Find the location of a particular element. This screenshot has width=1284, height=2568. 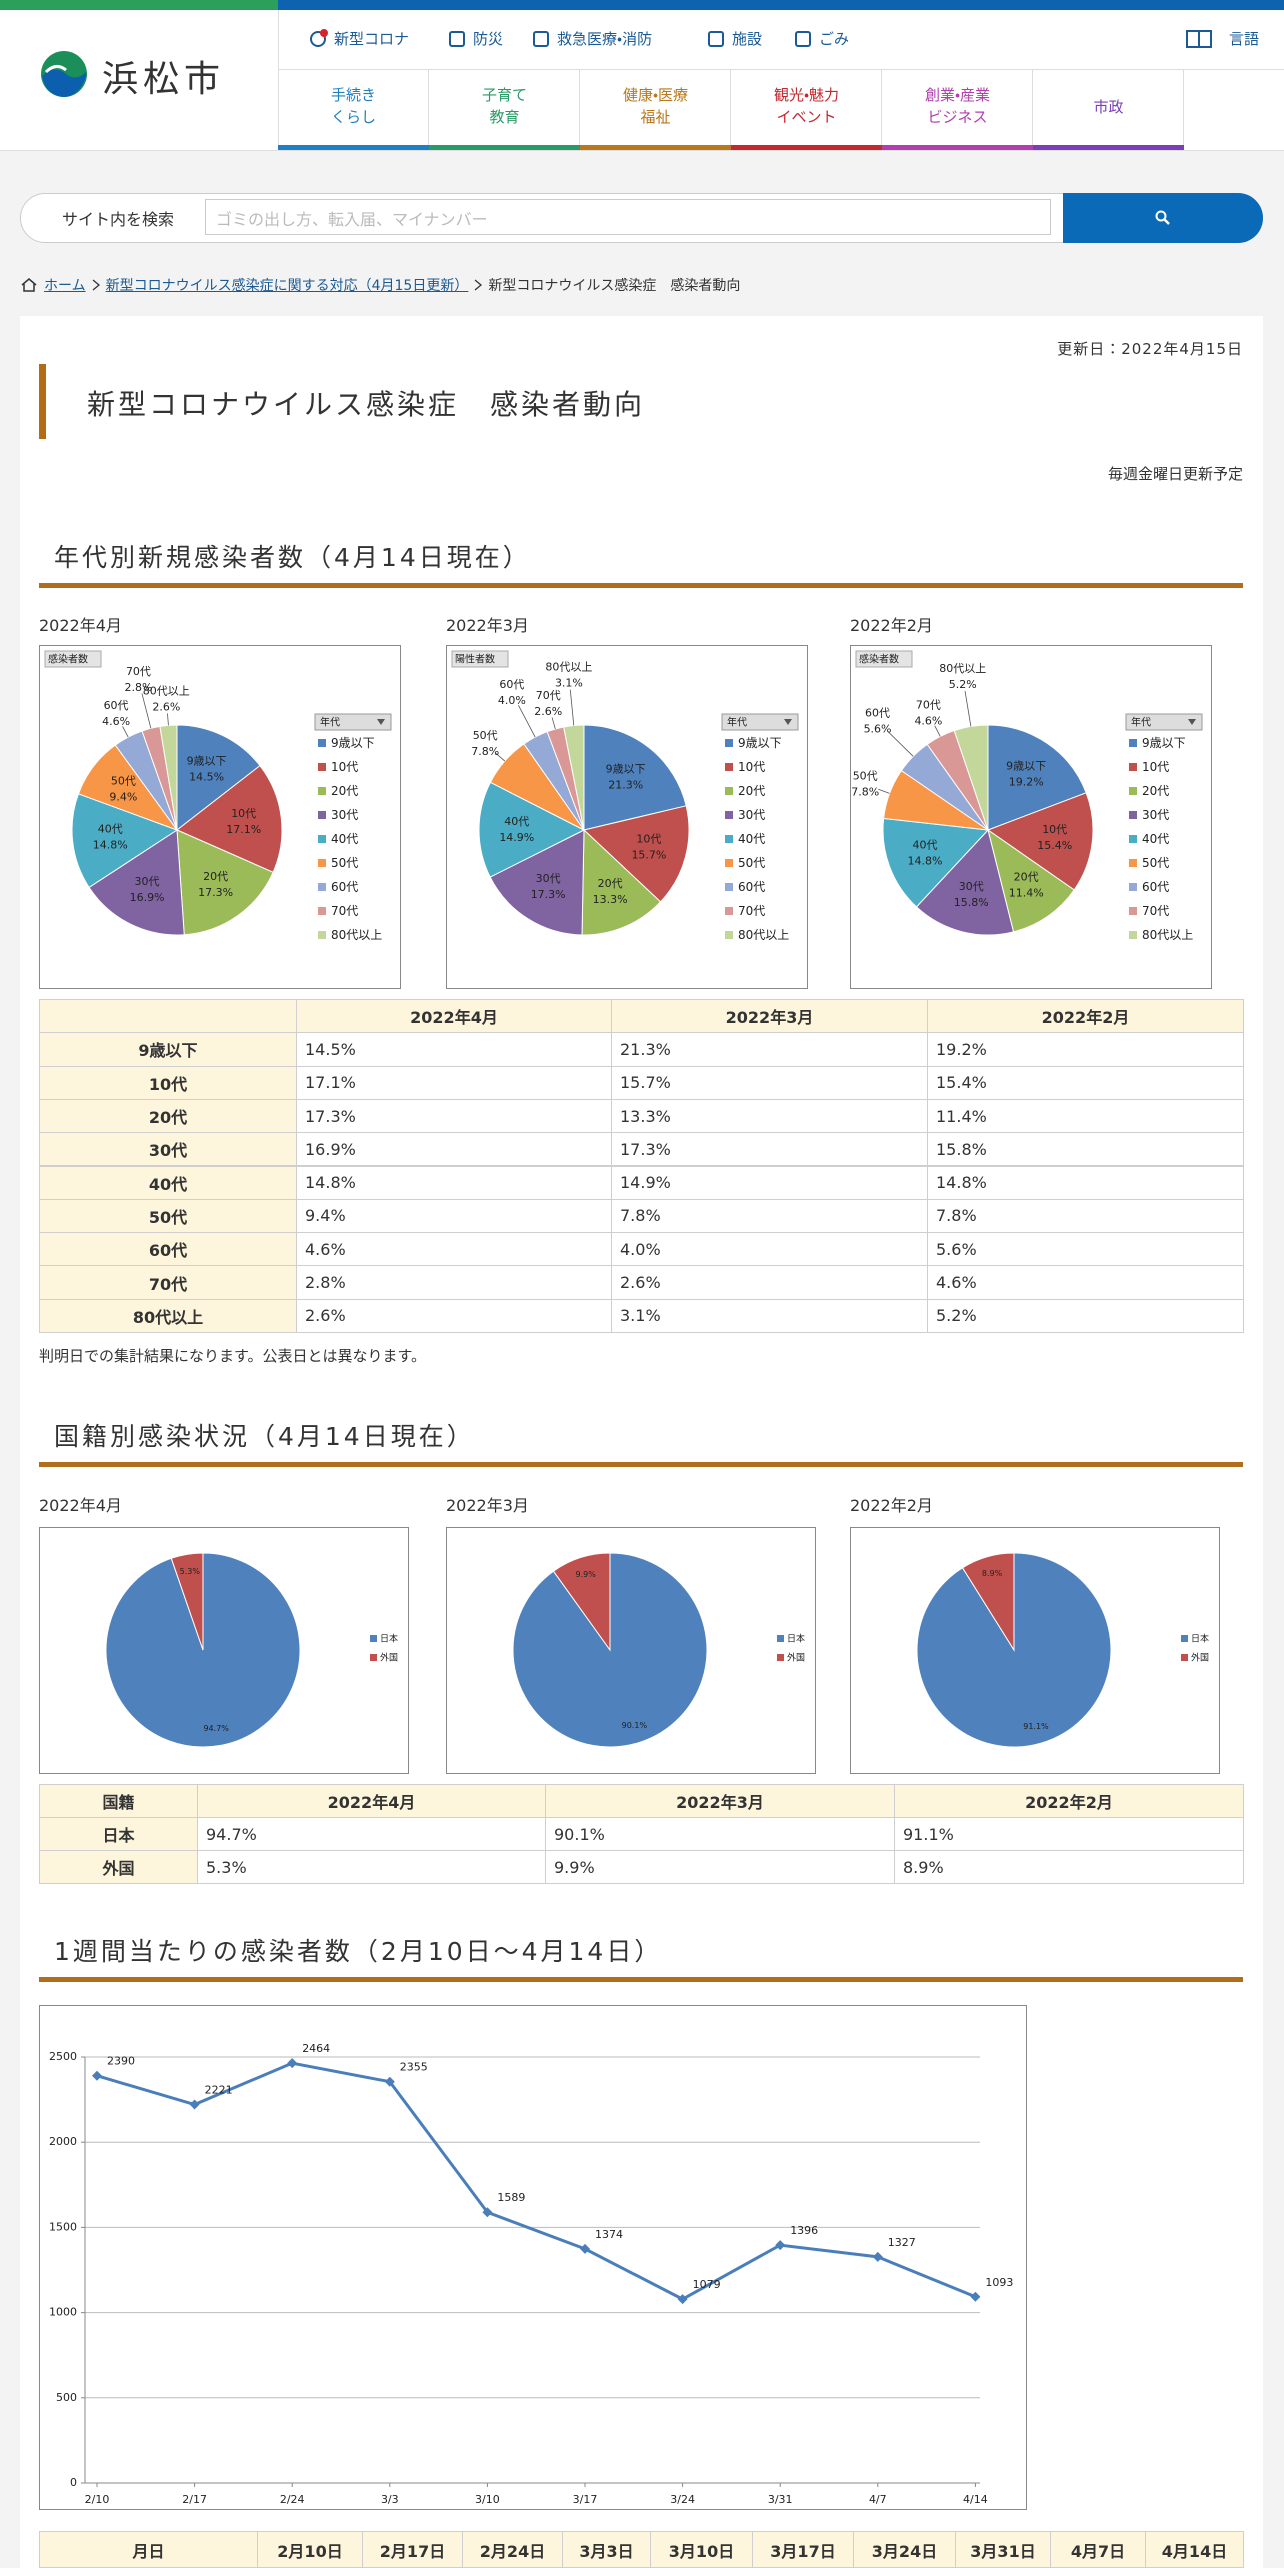

utility-divider is located at coordinates (781, 69).